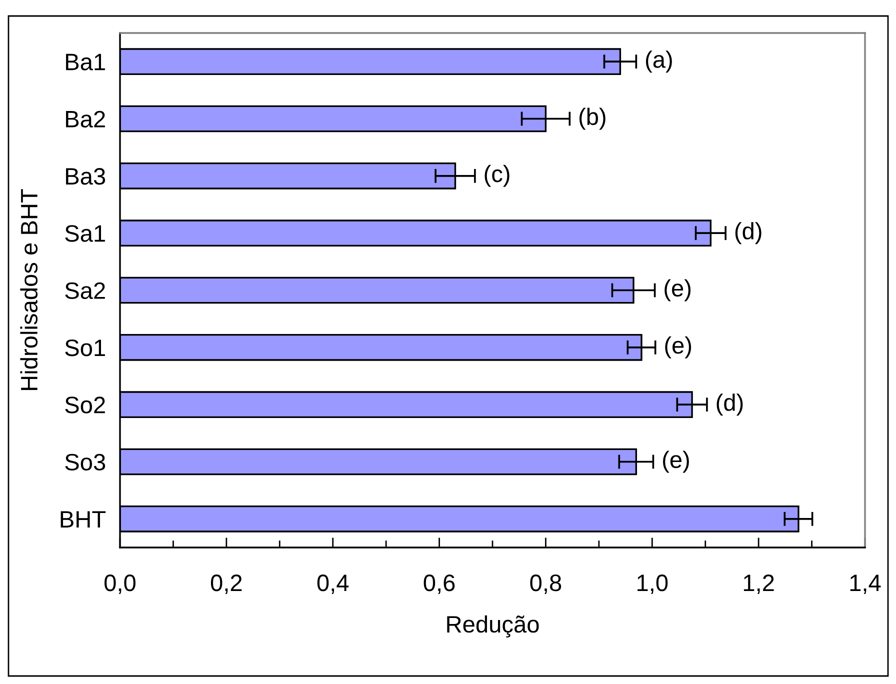  Describe the element at coordinates (759, 584) in the screenshot. I see `x-tick-label: 1,2` at that location.